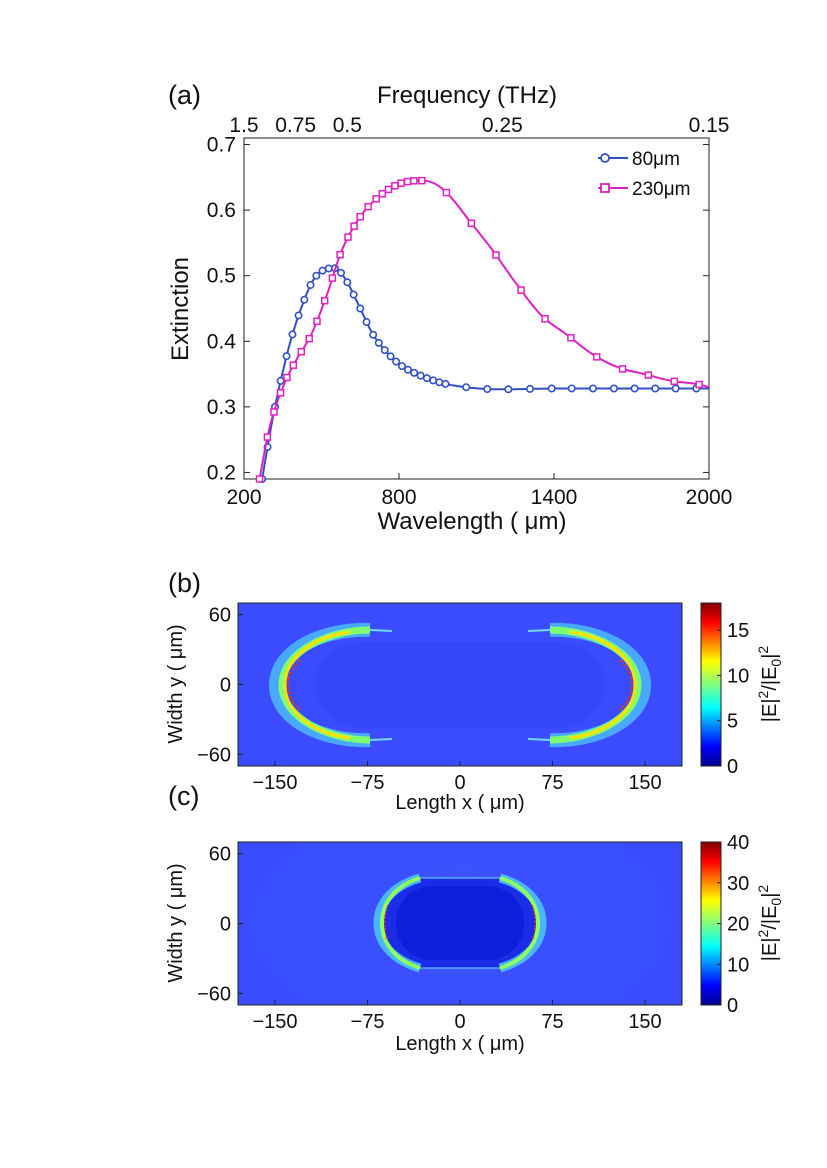 The height and width of the screenshot is (1168, 827). Describe the element at coordinates (656, 159) in the screenshot. I see `legend-label: 80μm` at that location.